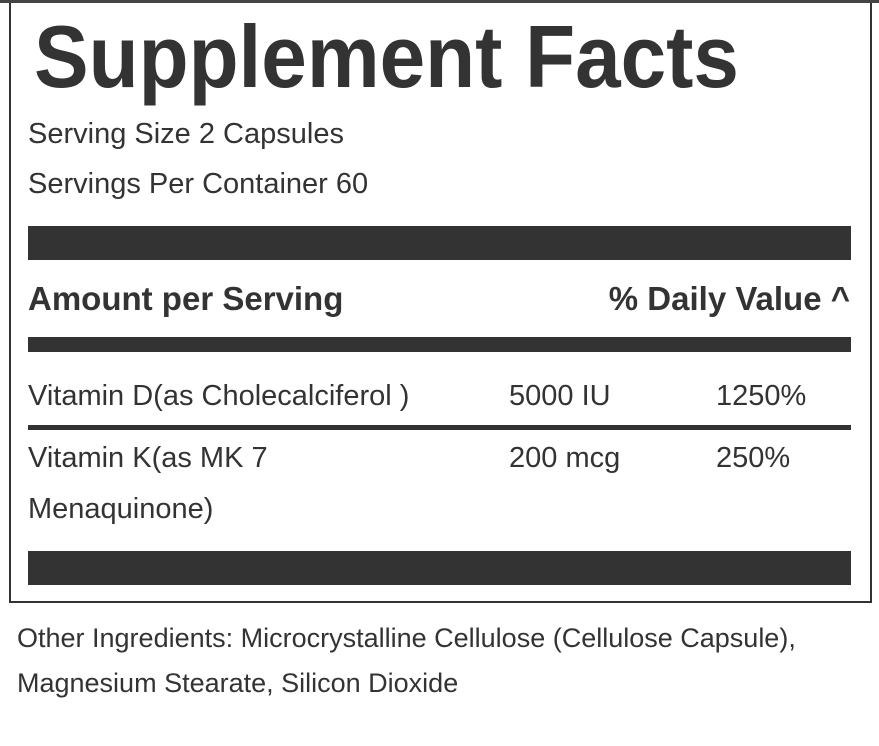 Image resolution: width=879 pixels, height=746 pixels. What do you see at coordinates (565, 458) in the screenshot?
I see `nutrient-amount: 200 mcg` at bounding box center [565, 458].